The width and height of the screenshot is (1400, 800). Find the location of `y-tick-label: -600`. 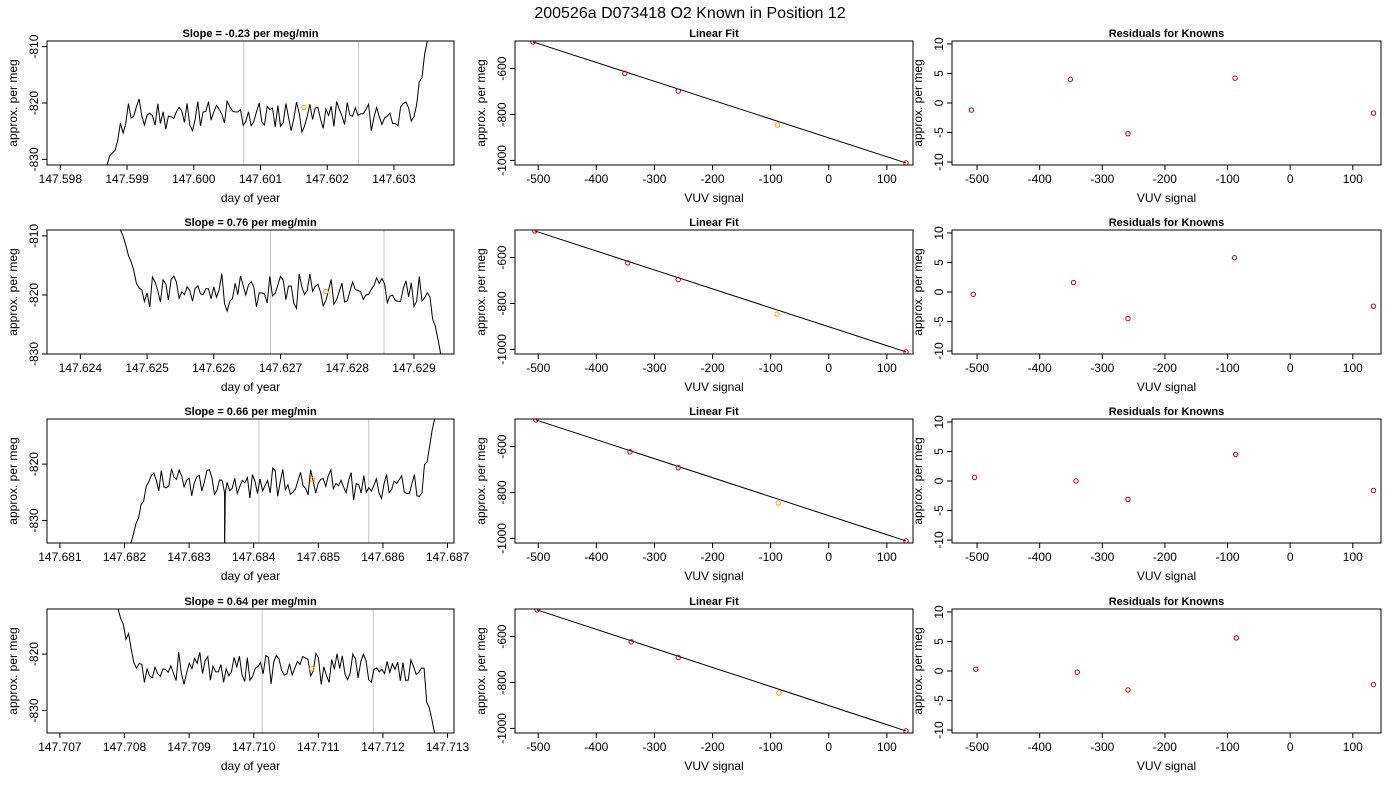

y-tick-label: -600 is located at coordinates (502, 636).